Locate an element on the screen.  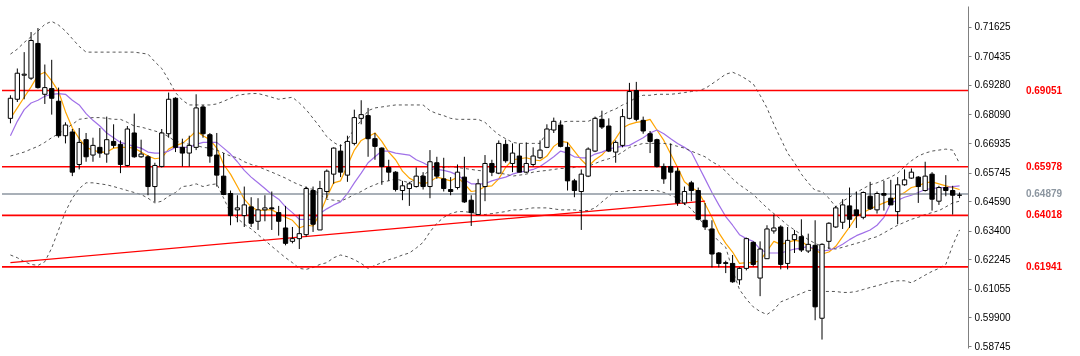
y-tick-label: 0.59900 is located at coordinates (993, 317).